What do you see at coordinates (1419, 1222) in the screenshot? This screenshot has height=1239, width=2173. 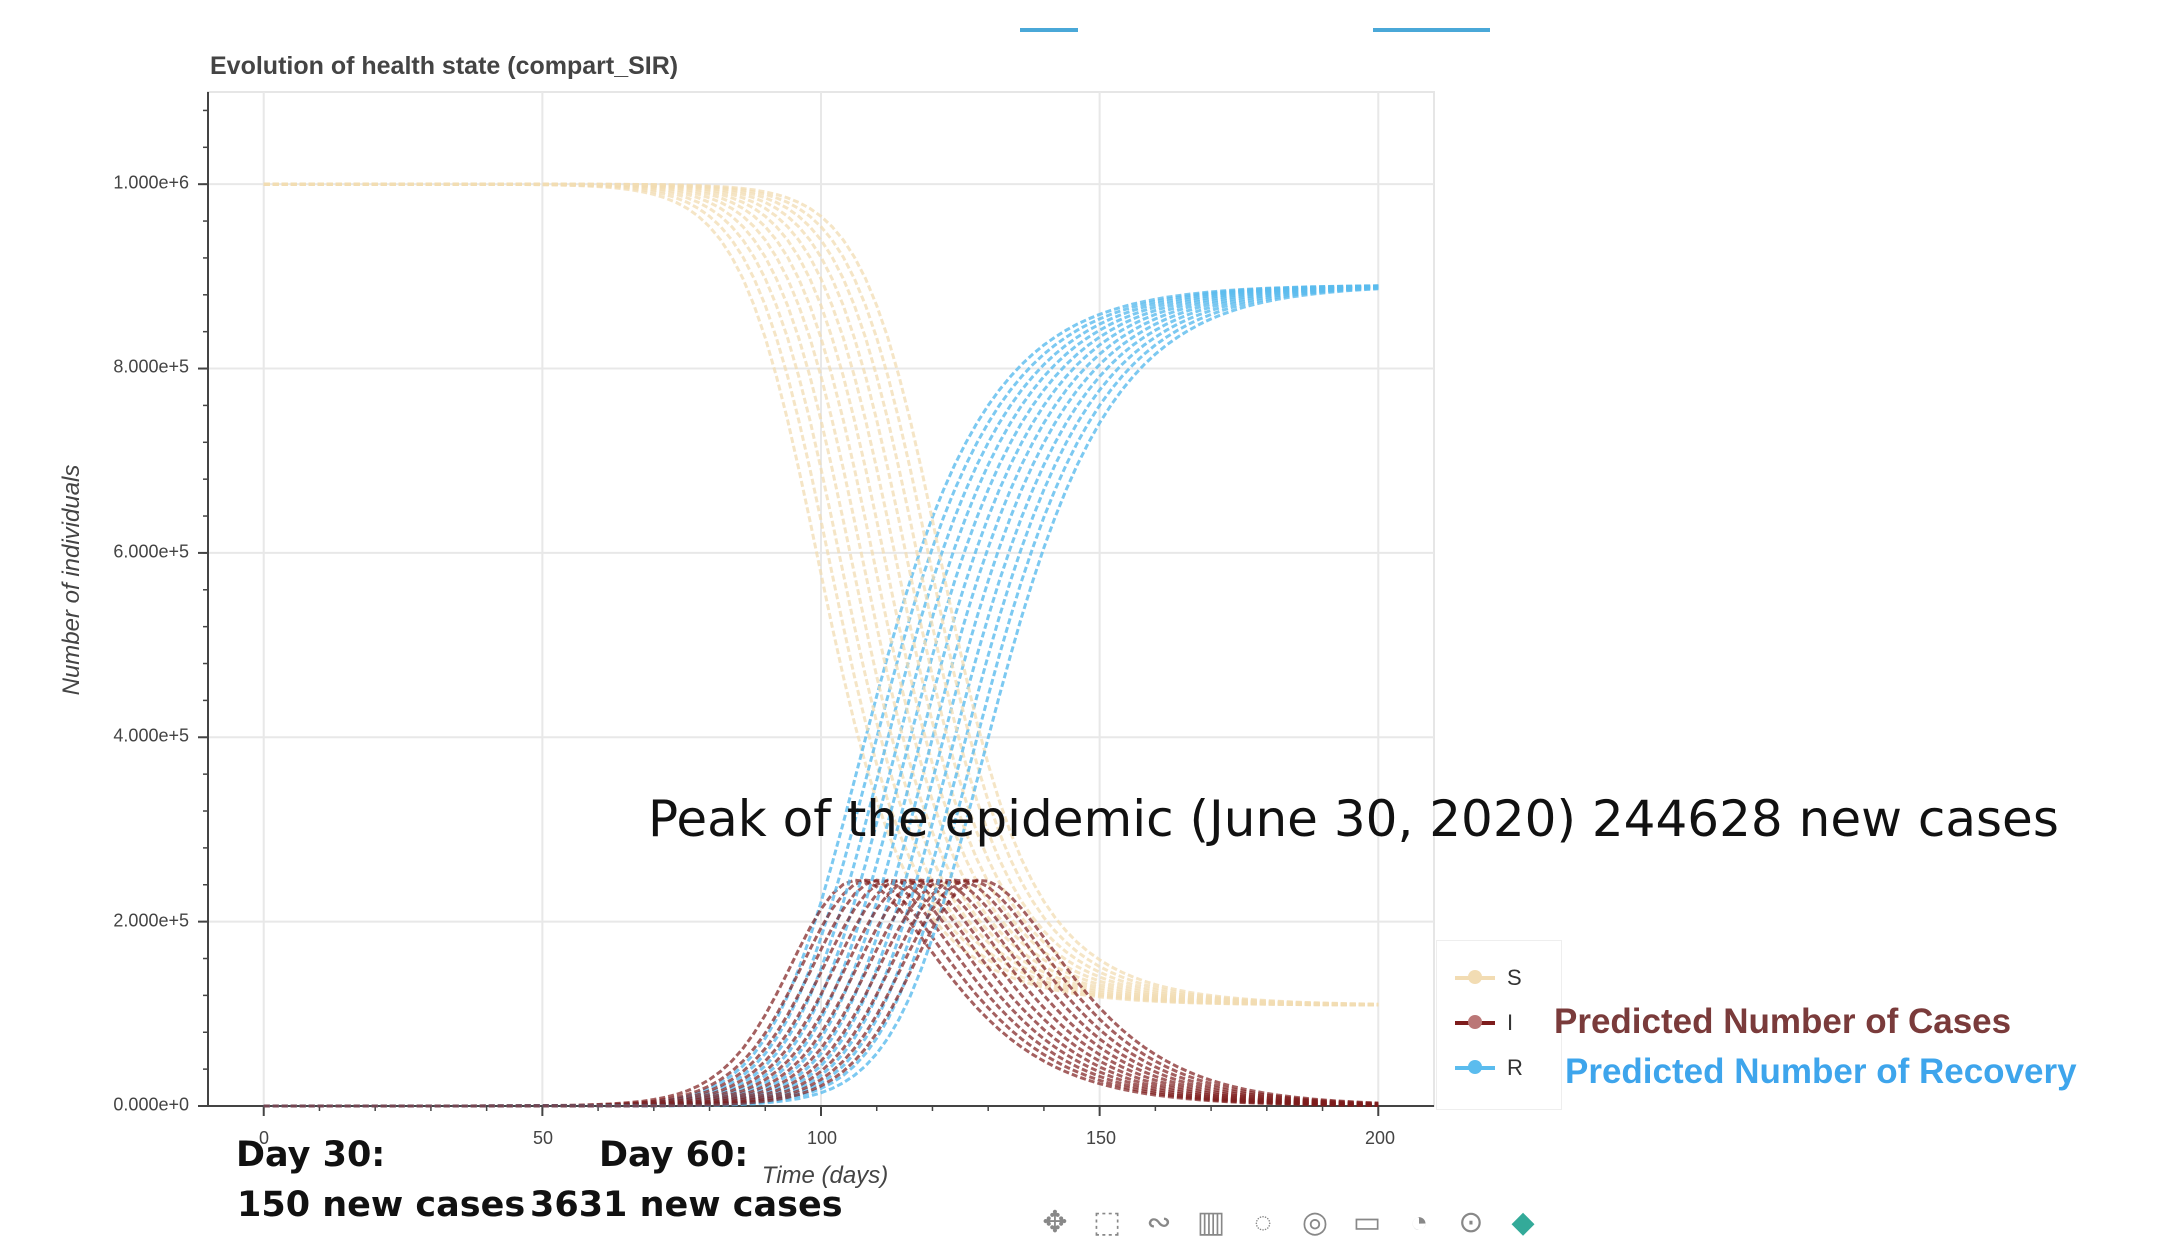 I see `hover-icon: ◔` at bounding box center [1419, 1222].